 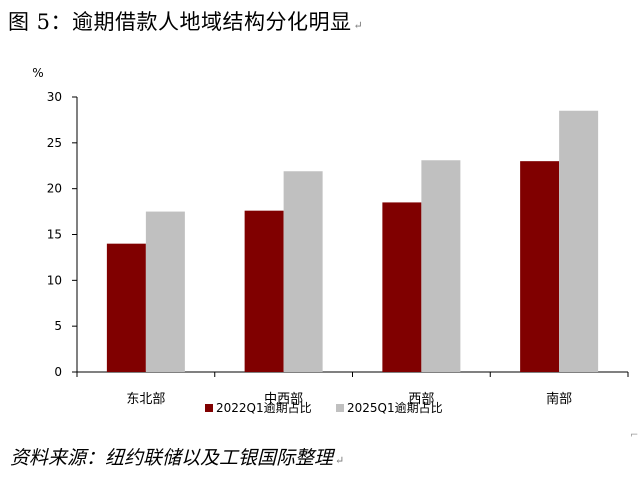 I want to click on y-tick-label: 25, so click(x=54, y=143).